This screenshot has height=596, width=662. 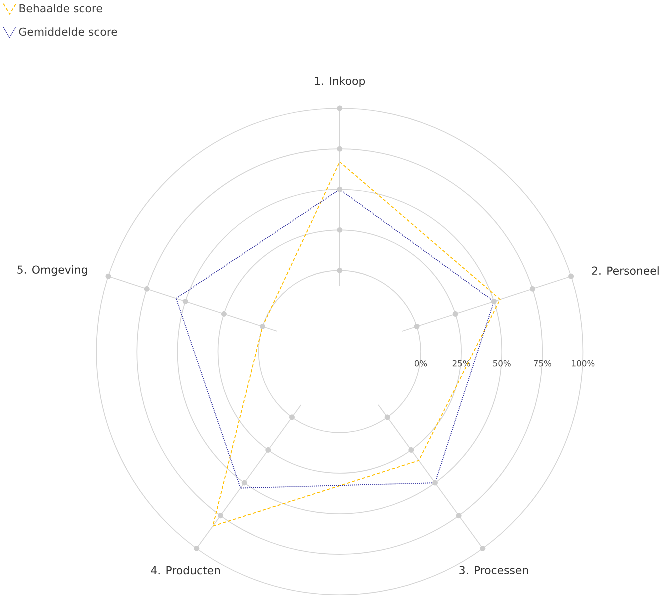 I want to click on spoke-label: 1. Inkoop, so click(x=340, y=82).